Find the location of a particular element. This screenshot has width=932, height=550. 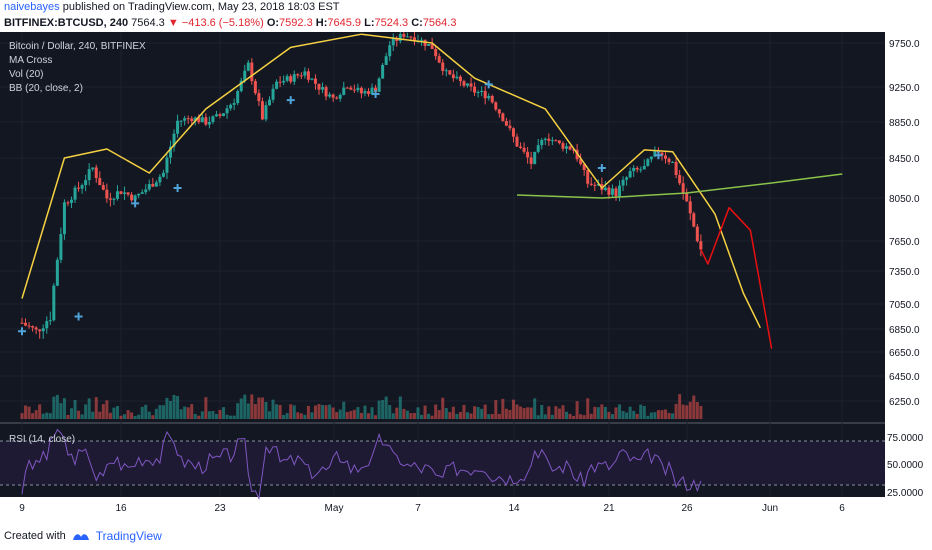

author-link: naivebayes is located at coordinates (32, 7).